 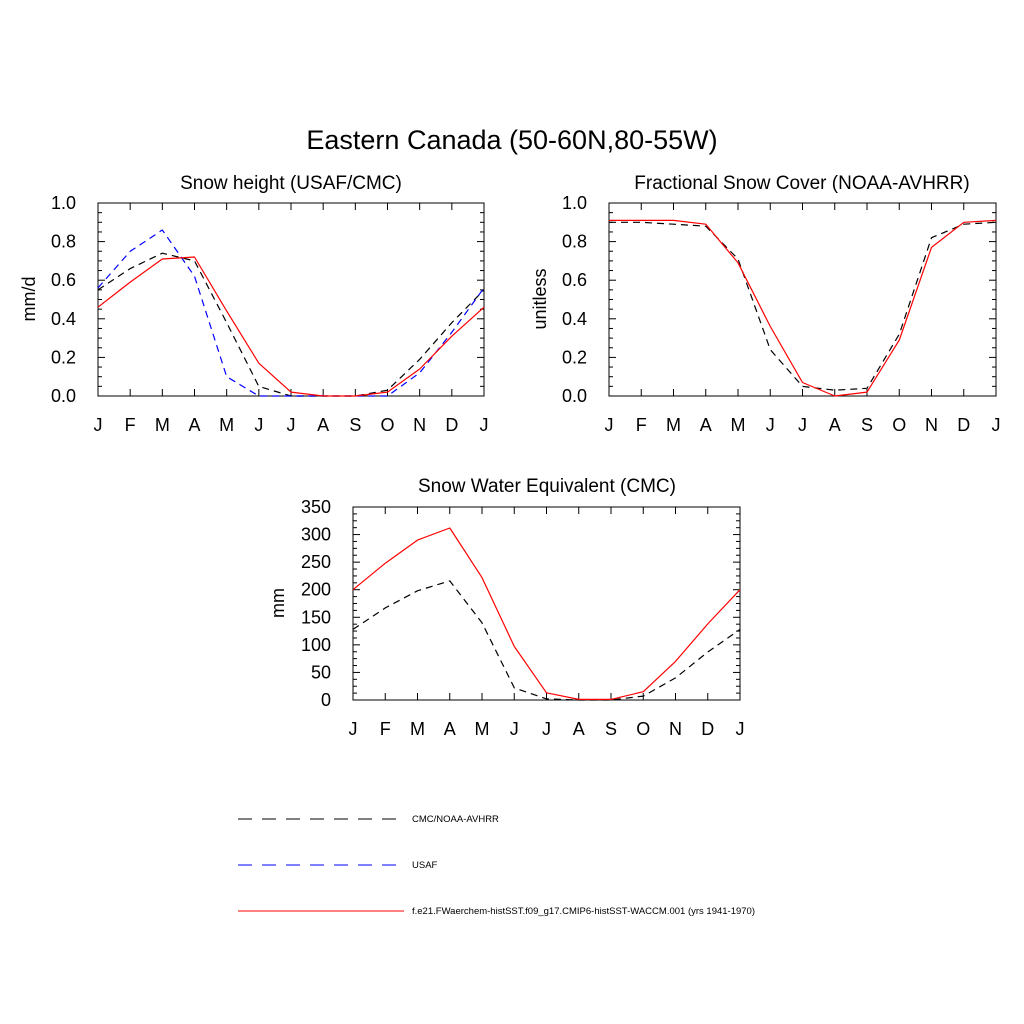 What do you see at coordinates (29, 299) in the screenshot?
I see `y-axis-label: mm/d` at bounding box center [29, 299].